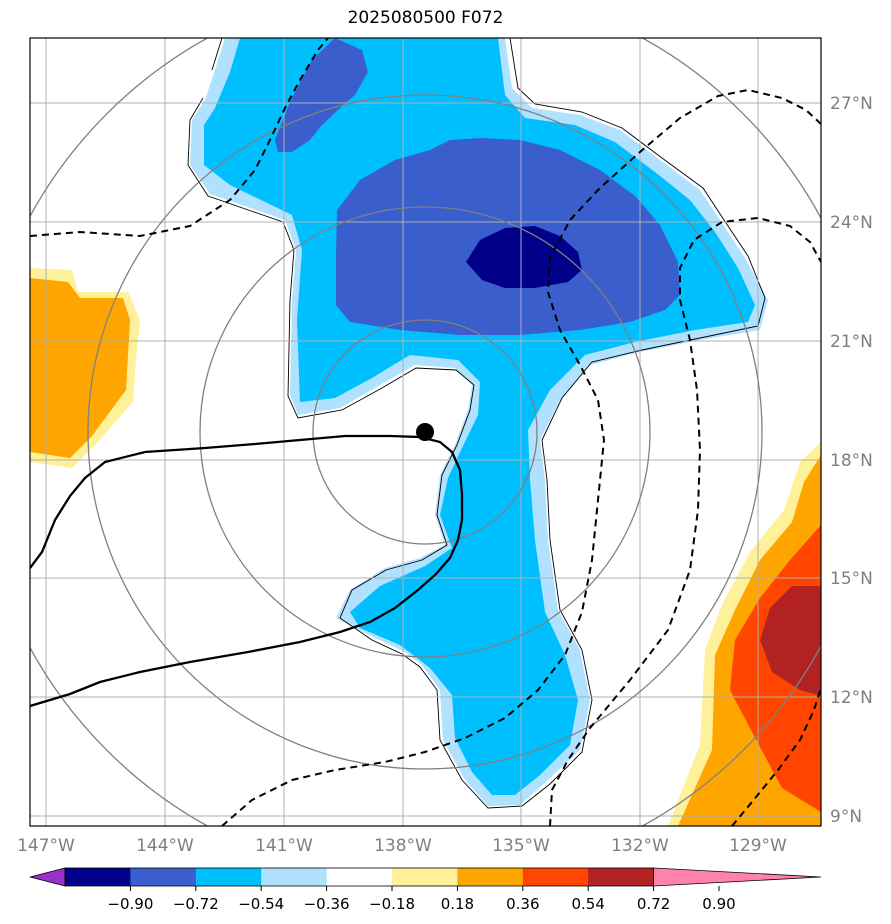 This screenshot has height=924, width=891. I want to click on lon-tick-label: 141°W, so click(284, 846).